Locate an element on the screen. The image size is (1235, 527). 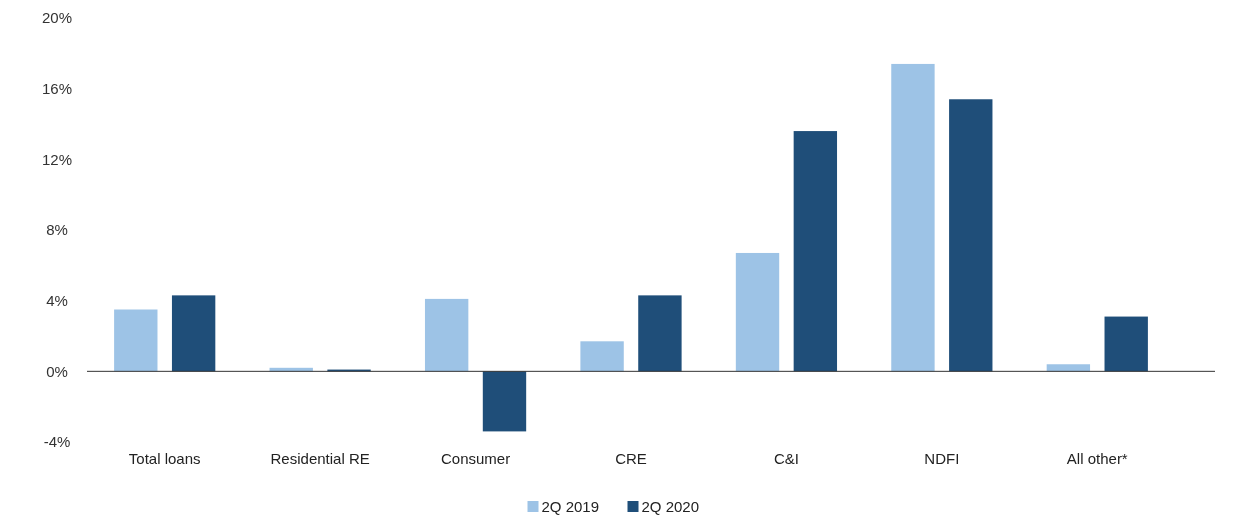
legend-label: 2Q 2019 is located at coordinates (570, 506).